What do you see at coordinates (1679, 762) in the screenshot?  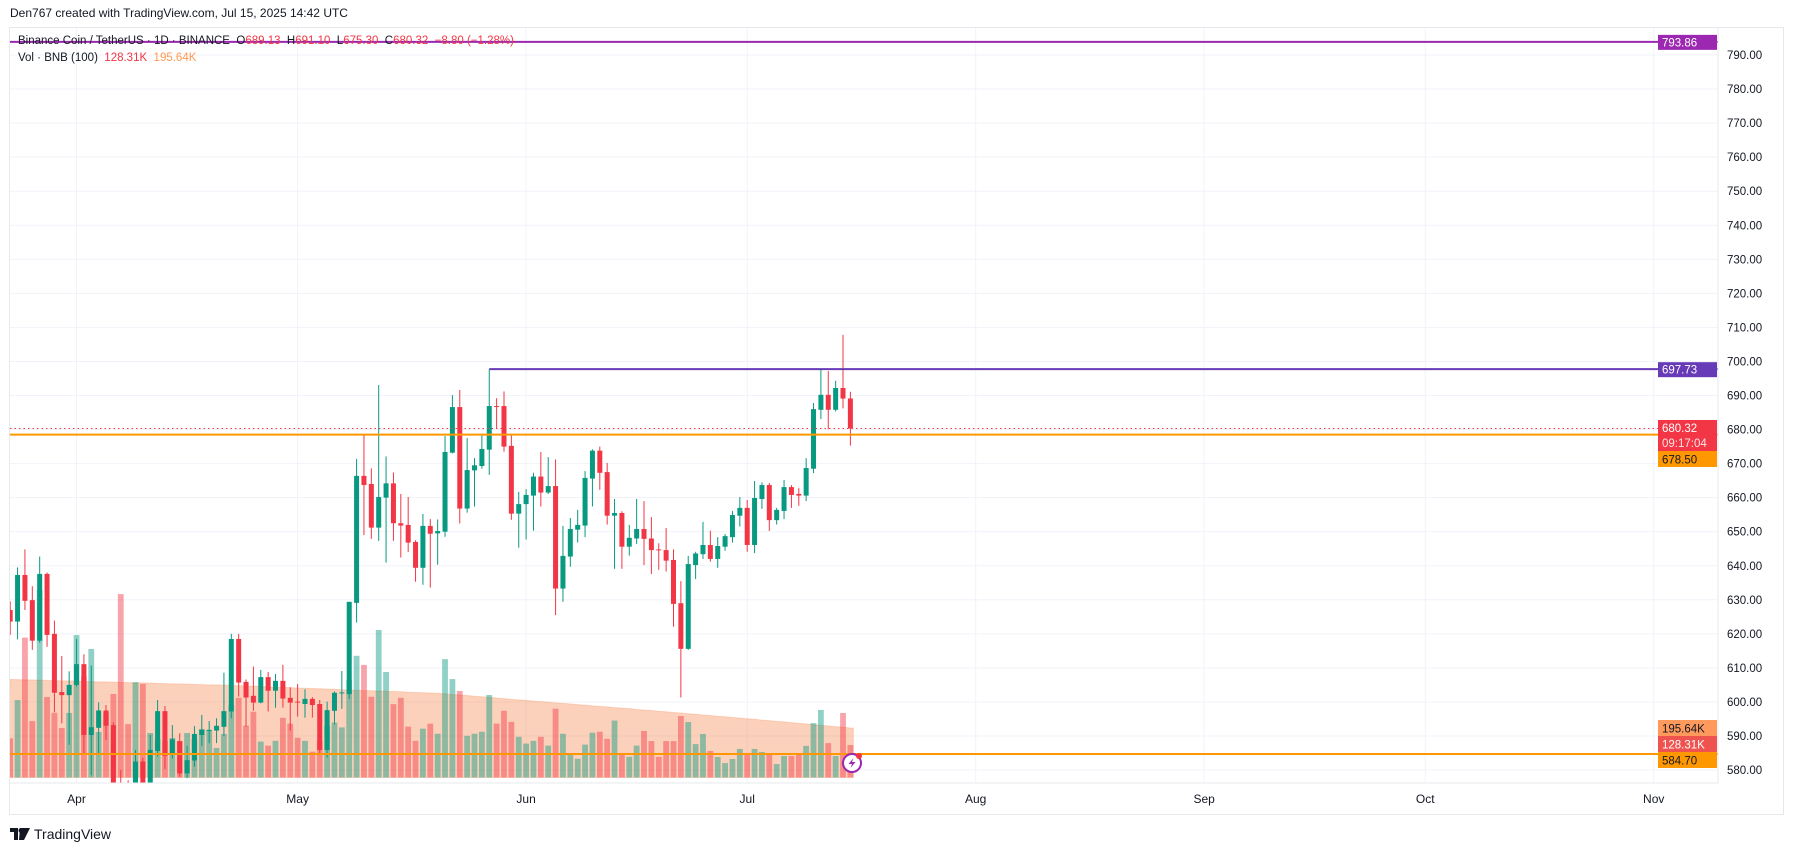 I see `price-badge-584: 584.70` at bounding box center [1679, 762].